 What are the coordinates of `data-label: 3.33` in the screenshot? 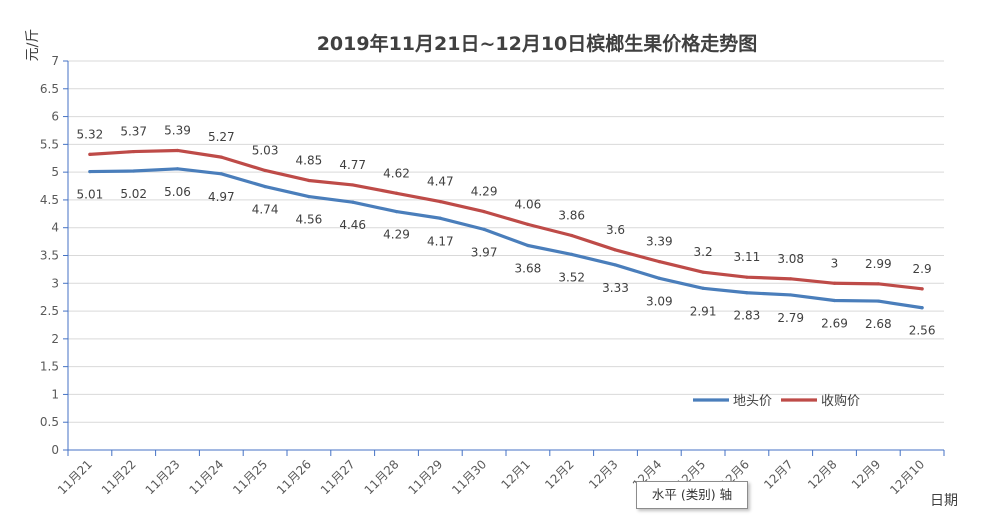 It's located at (615, 288).